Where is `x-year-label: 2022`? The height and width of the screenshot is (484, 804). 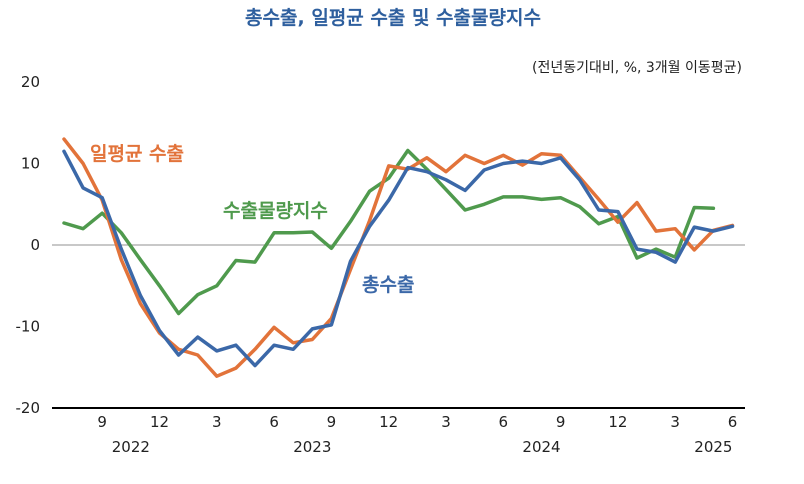 x-year-label: 2022 is located at coordinates (131, 447).